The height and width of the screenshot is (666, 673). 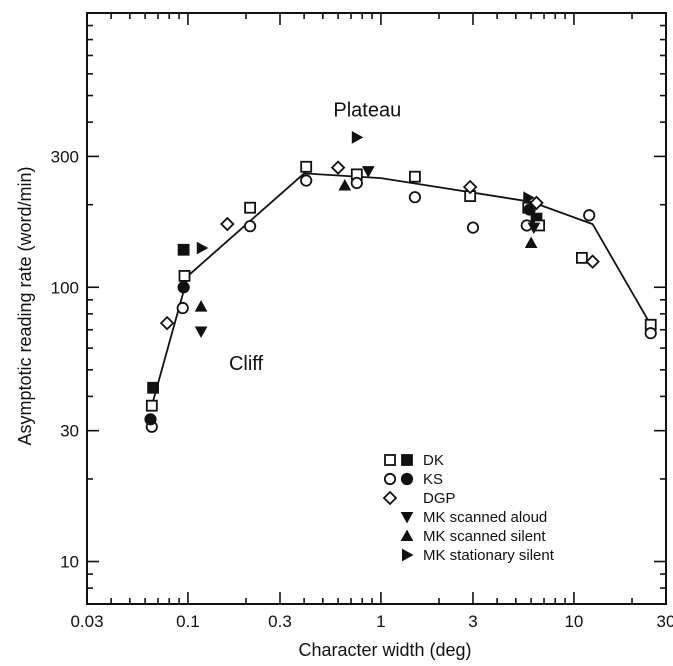 What do you see at coordinates (439, 498) in the screenshot?
I see `legend-label-dgp: DGP` at bounding box center [439, 498].